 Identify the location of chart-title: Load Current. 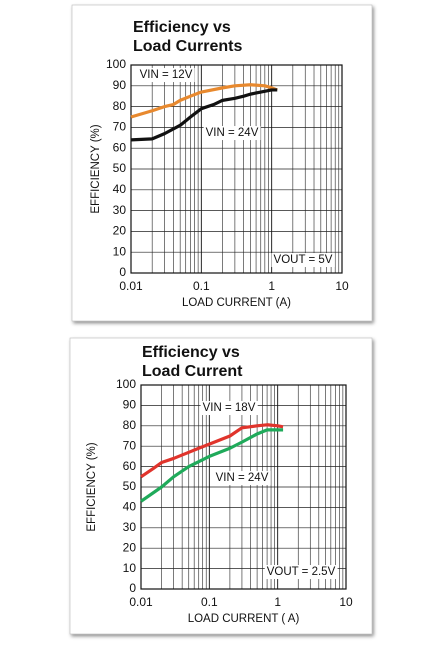
(192, 371).